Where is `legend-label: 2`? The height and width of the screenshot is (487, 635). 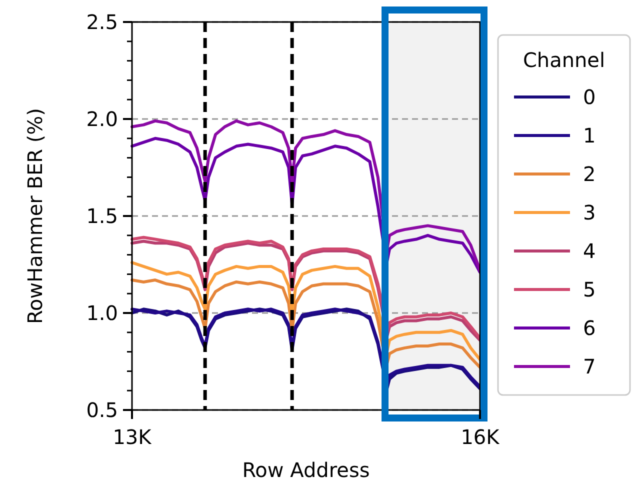 legend-label: 2 is located at coordinates (589, 174).